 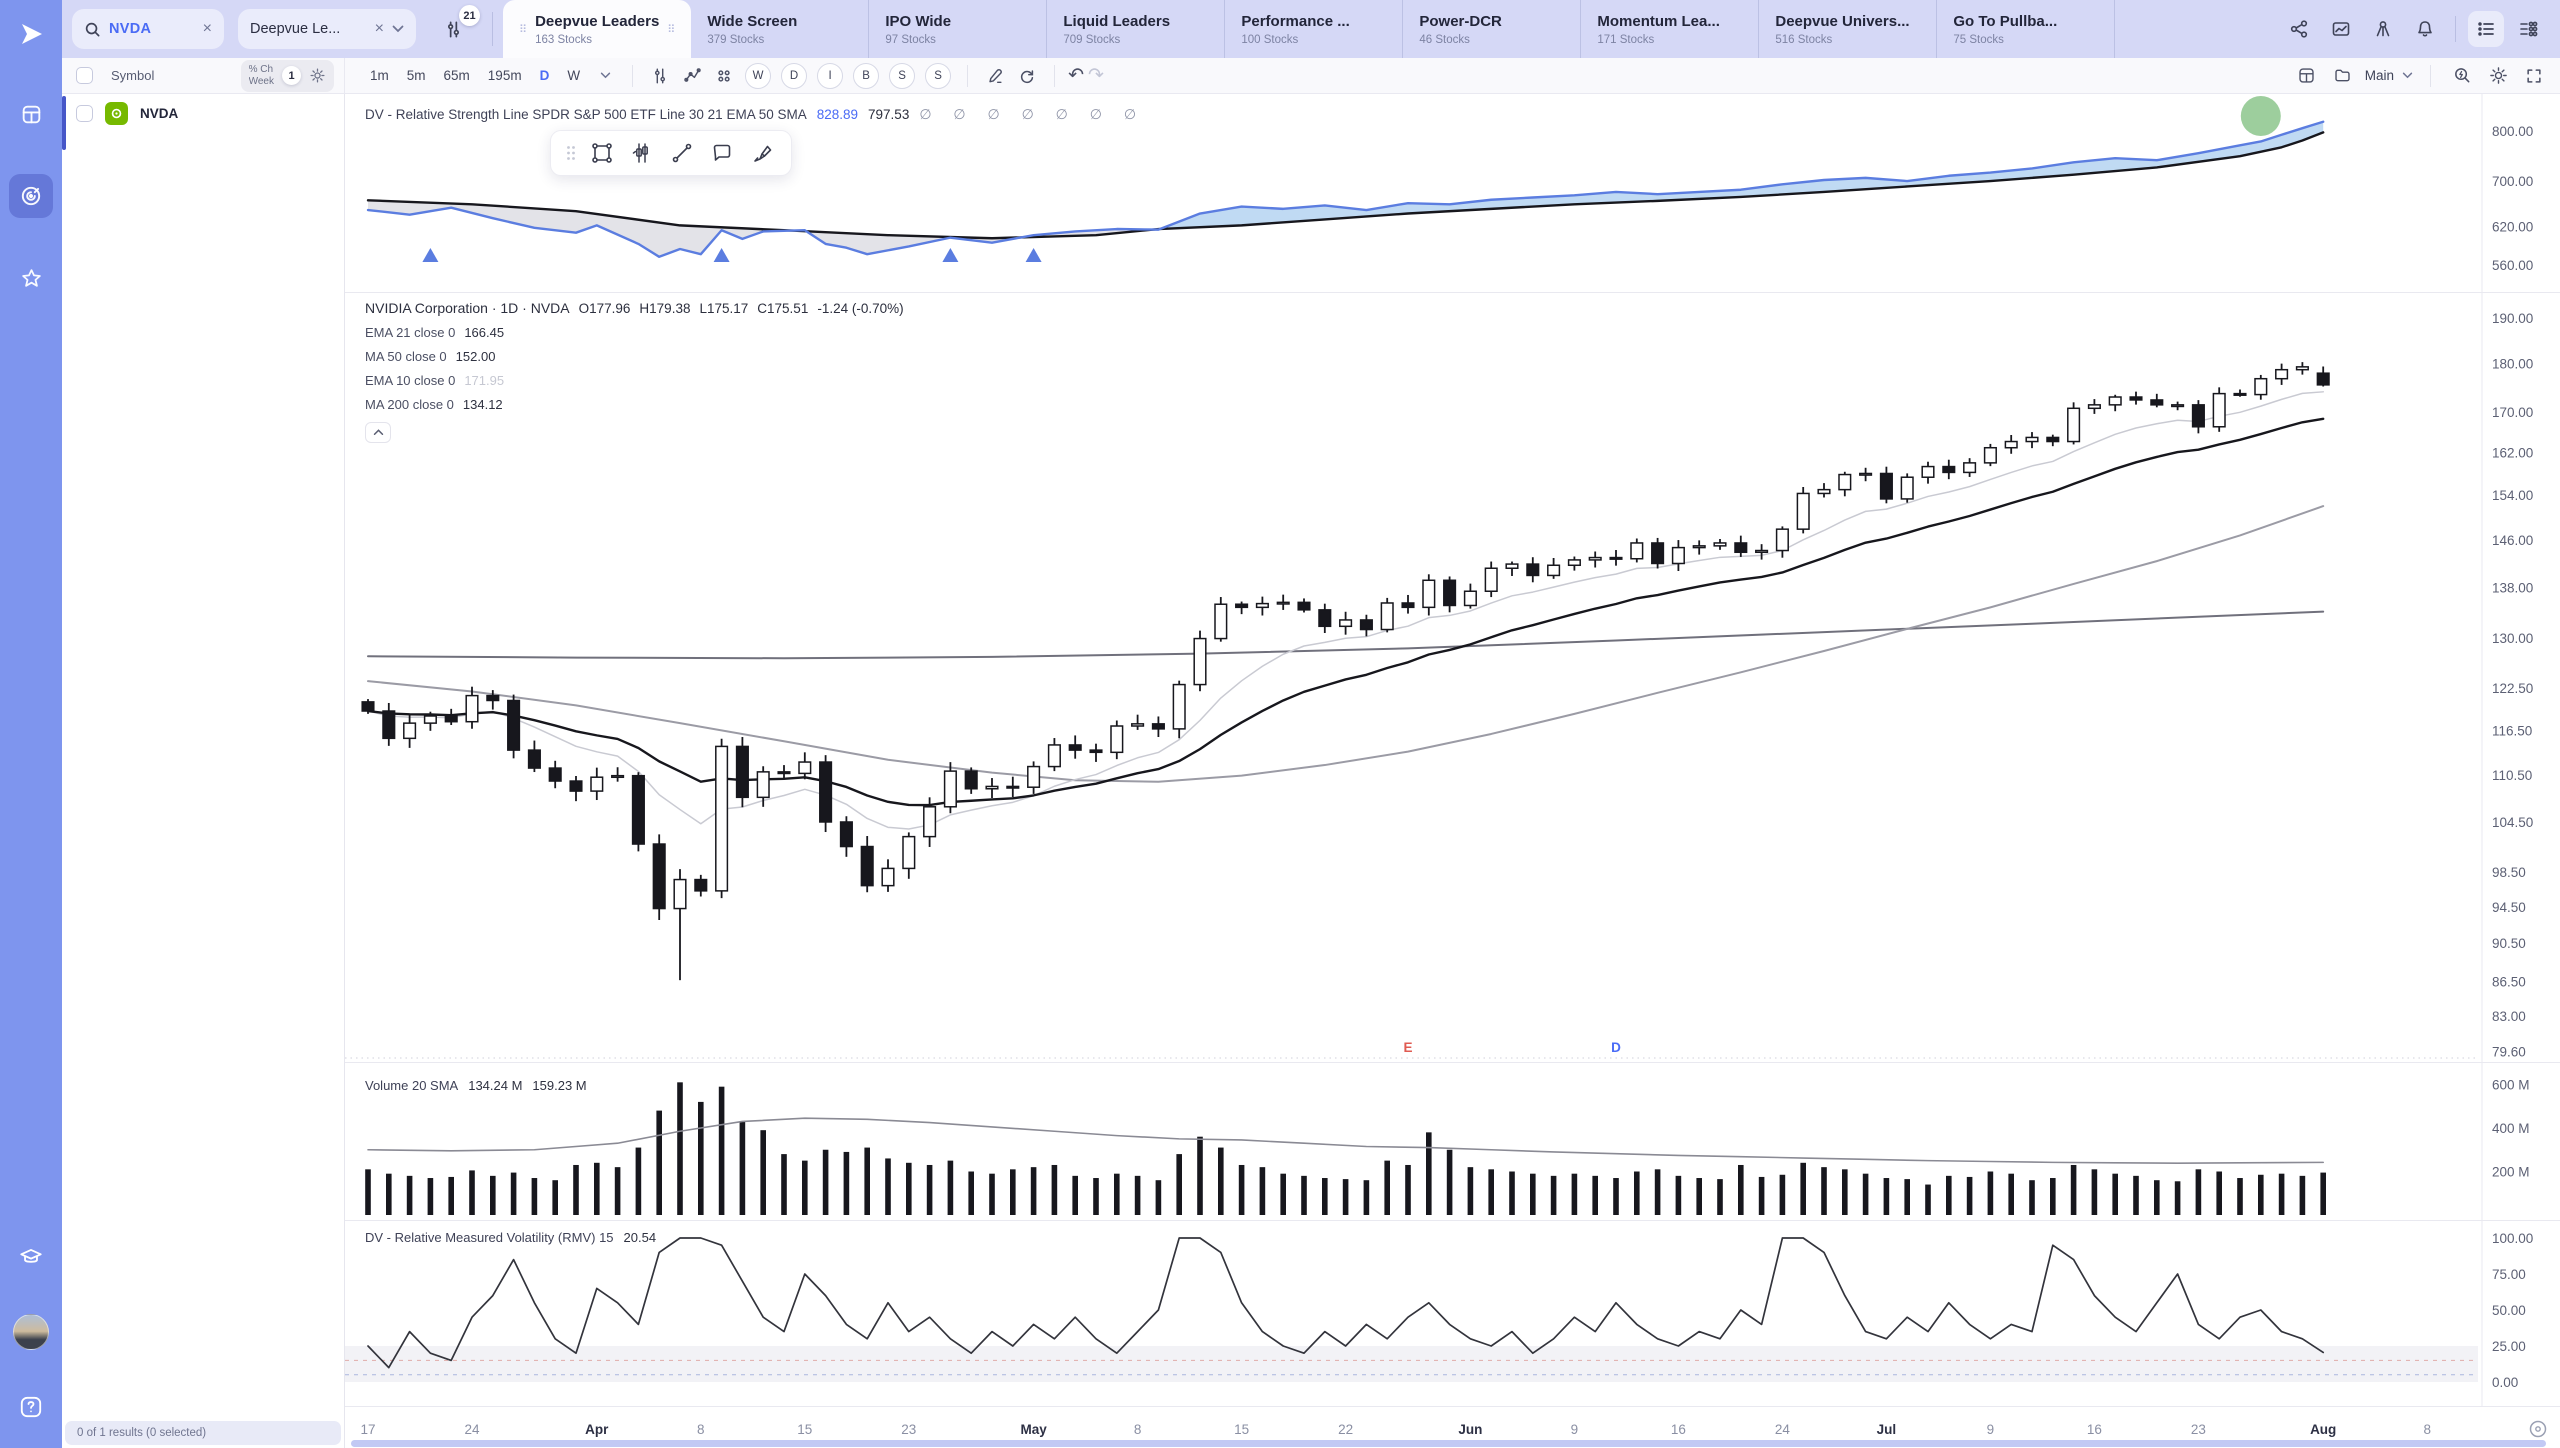 I want to click on education-icon, so click(x=31, y=1257).